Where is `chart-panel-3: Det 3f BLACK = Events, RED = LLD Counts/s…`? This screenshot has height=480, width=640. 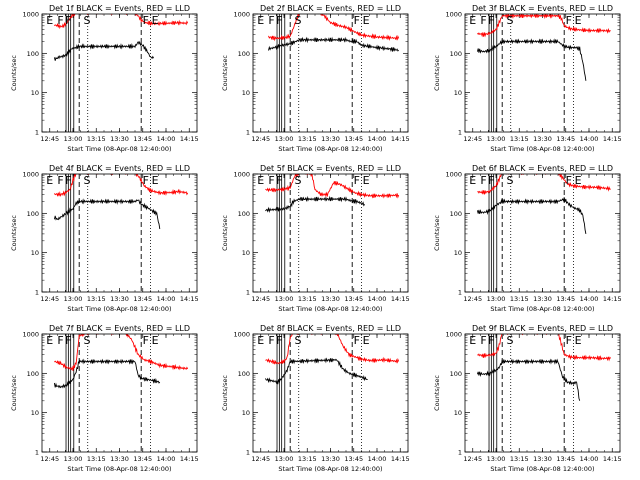
chart-panel-3: Det 3f BLACK = Events, RED = LLD Counts/s… is located at coordinates (527, 78).